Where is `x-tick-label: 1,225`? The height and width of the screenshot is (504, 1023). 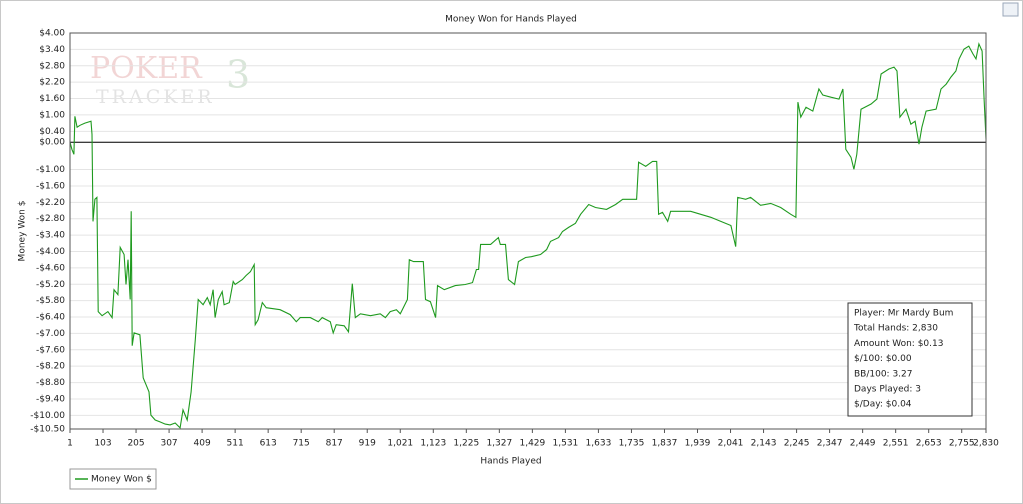 x-tick-label: 1,225 is located at coordinates (466, 444).